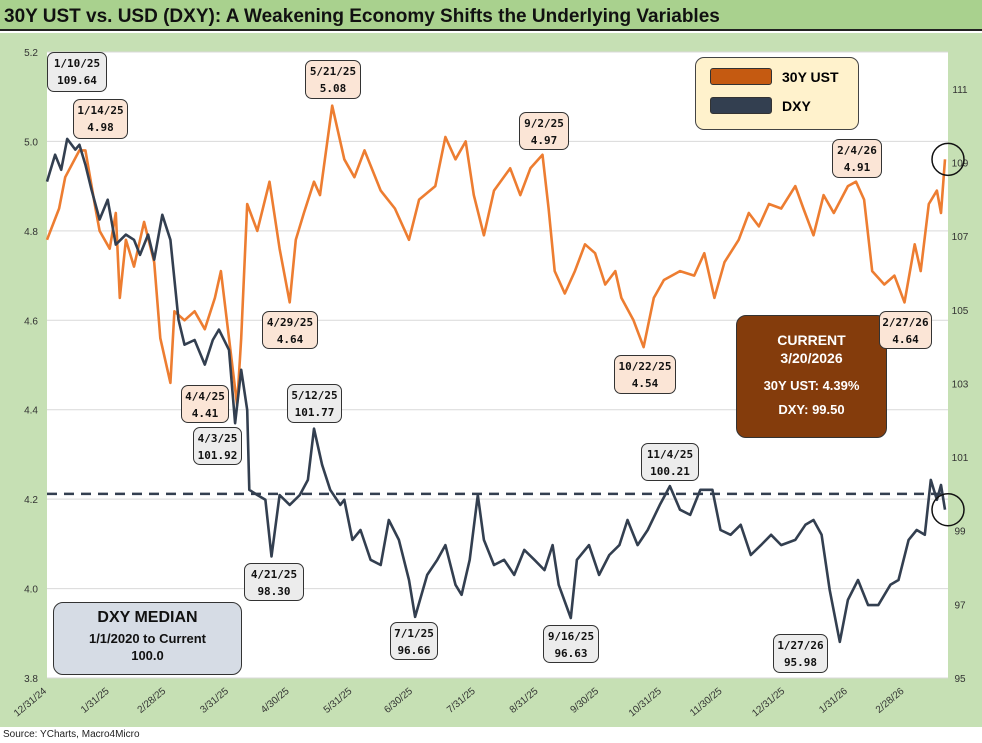 The height and width of the screenshot is (743, 982). Describe the element at coordinates (670, 462) in the screenshot. I see `callout-dxy-11-4-25: 11/4/25 100.21` at that location.